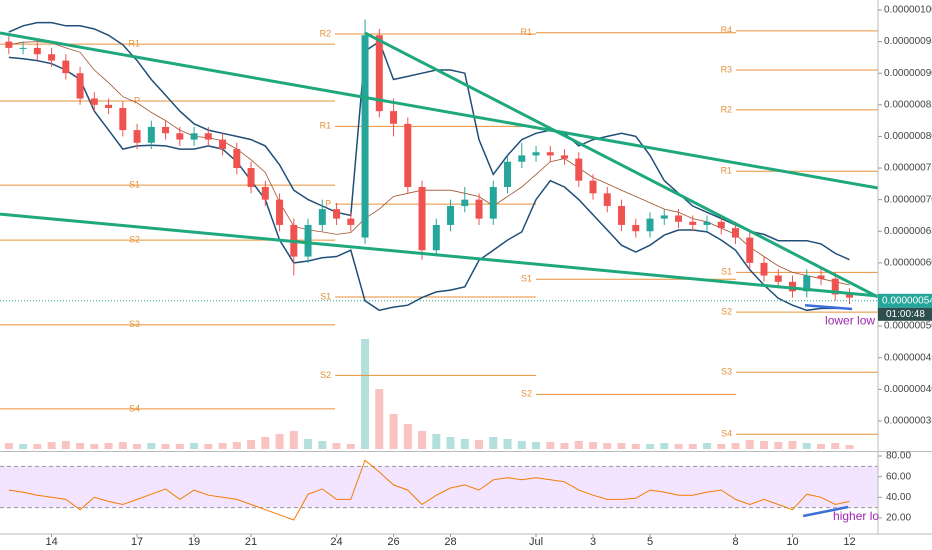  What do you see at coordinates (908, 263) in the screenshot?
I see `y-tick-label: 0.00000060` at bounding box center [908, 263].